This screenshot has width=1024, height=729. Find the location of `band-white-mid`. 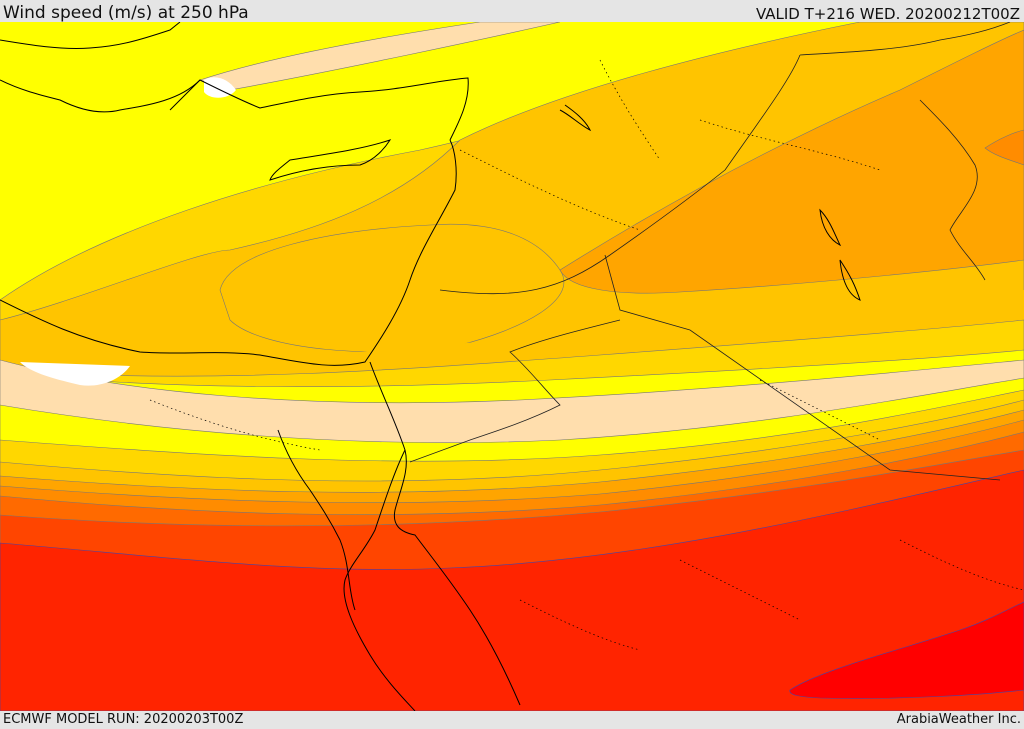

band-white-mid is located at coordinates (75, 374).